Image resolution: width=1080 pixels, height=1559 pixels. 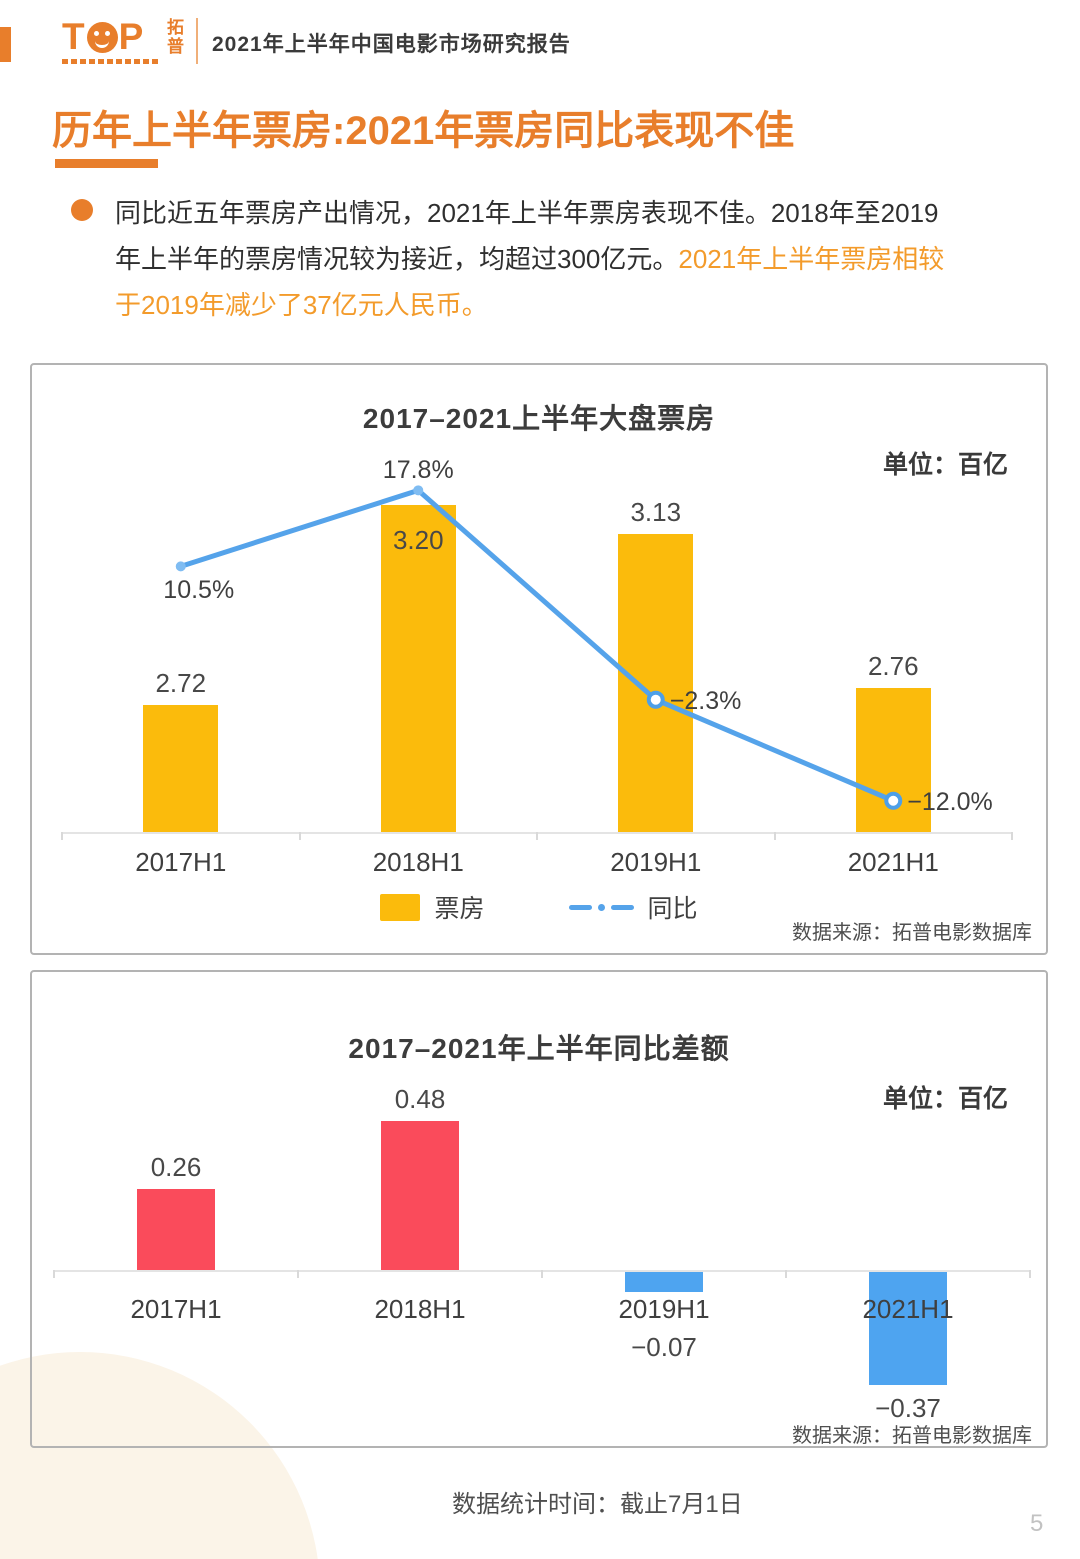 I want to click on logo-letter-t: T, so click(x=74, y=36).